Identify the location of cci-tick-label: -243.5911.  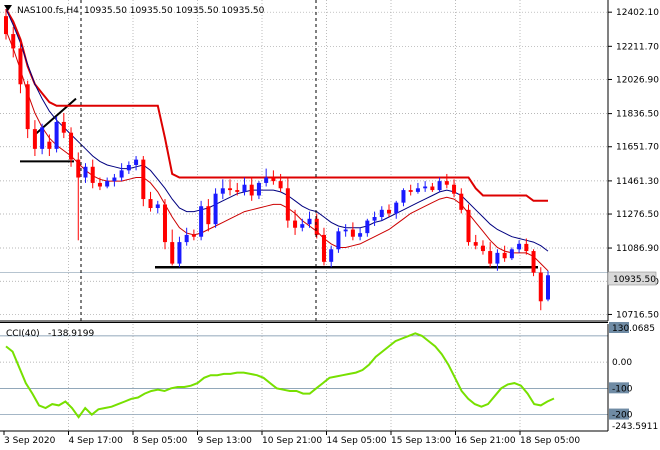
(635, 427).